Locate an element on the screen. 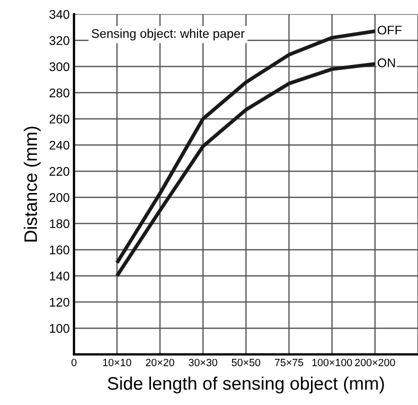 This screenshot has height=405, width=418. y-tick-label: 100 is located at coordinates (60, 328).